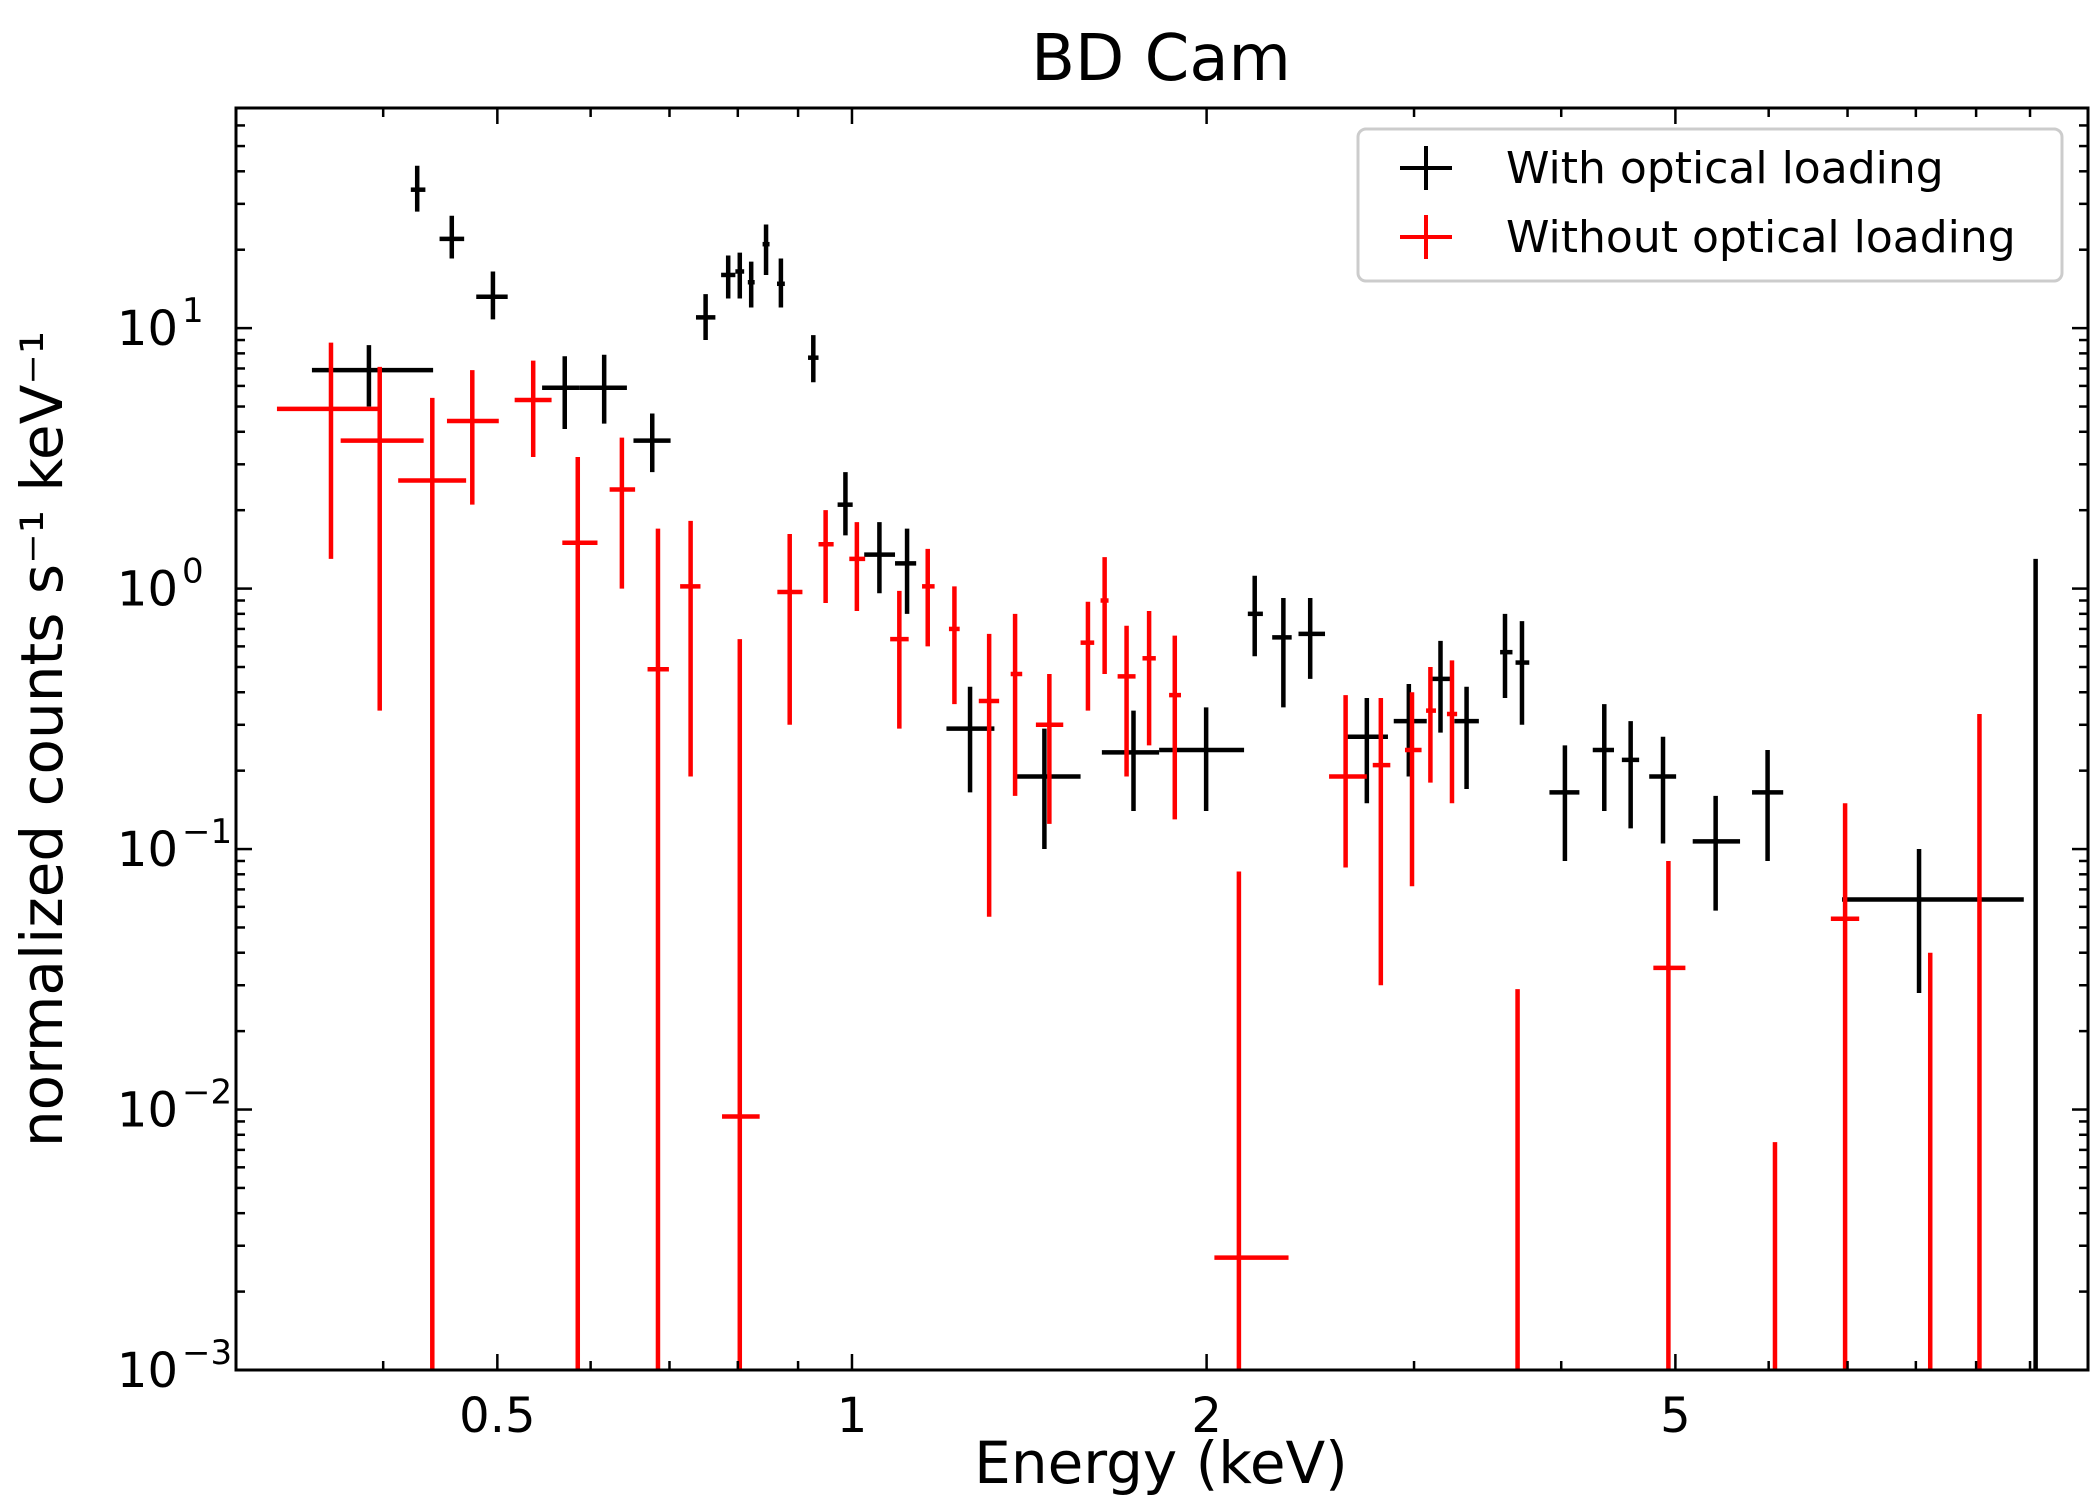 The image size is (2100, 1500). Describe the element at coordinates (1675, 1416) in the screenshot. I see `x-tick-label: 5` at that location.